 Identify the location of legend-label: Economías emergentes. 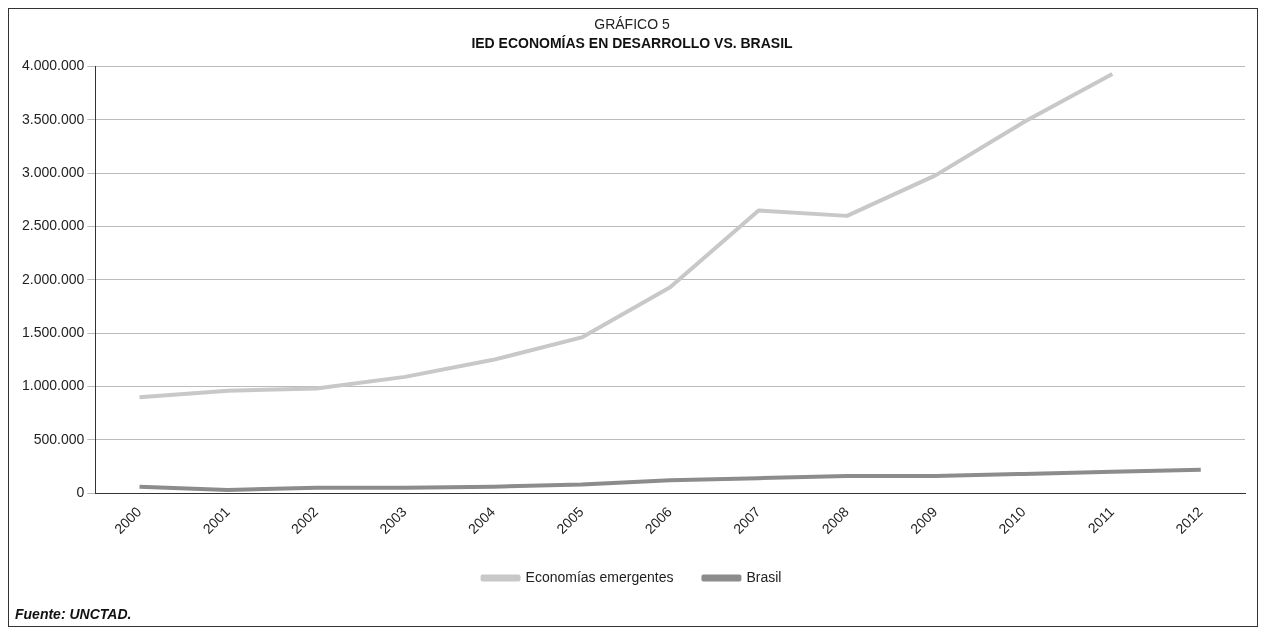
(599, 576).